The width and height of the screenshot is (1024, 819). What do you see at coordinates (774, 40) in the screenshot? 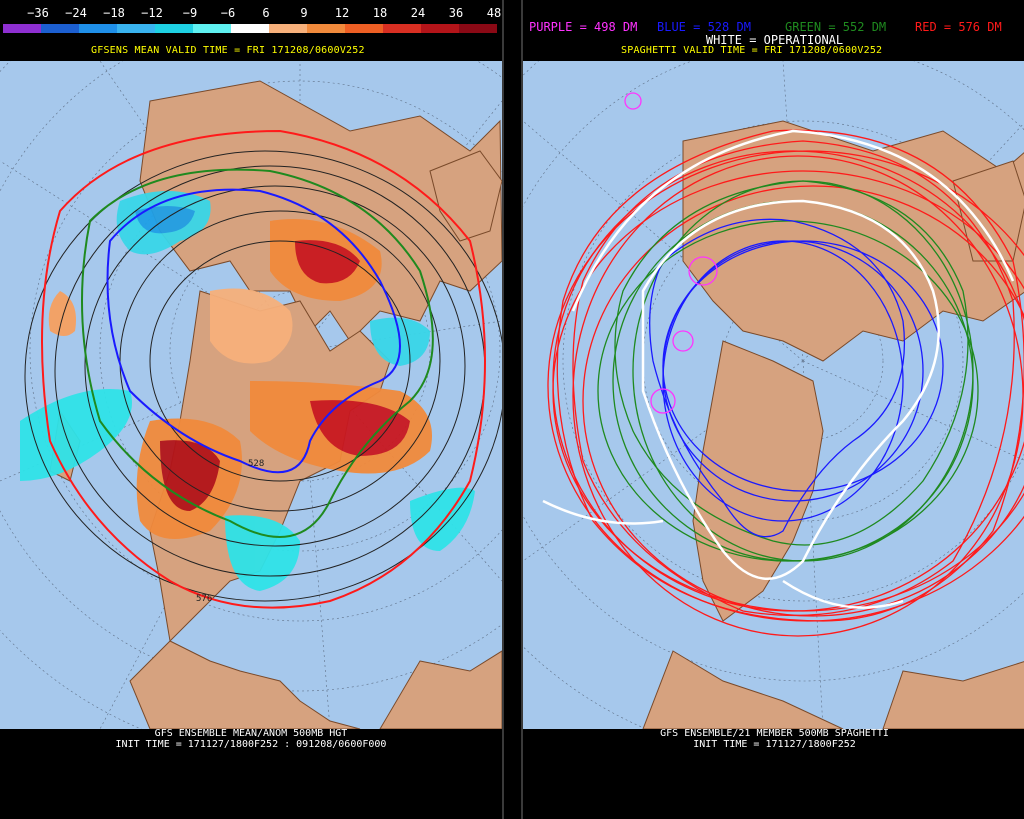
I see `legend-white: WHITE = OPERATIONAL` at bounding box center [774, 40].